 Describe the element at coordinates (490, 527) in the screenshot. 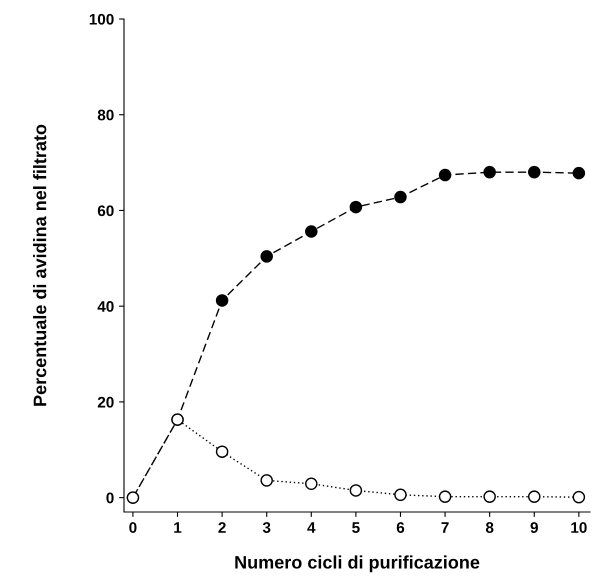

I see `x-tick-label: 8` at that location.